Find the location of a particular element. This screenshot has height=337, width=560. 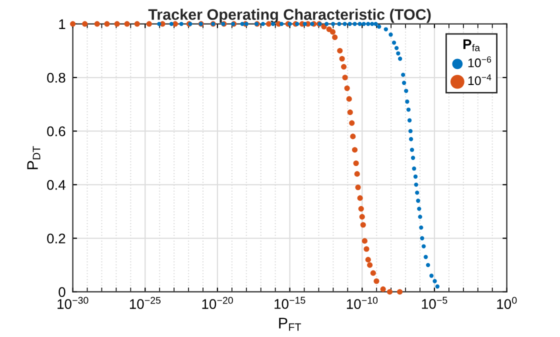

x-tick-label: 10$^{−20}$ is located at coordinates (217, 302).